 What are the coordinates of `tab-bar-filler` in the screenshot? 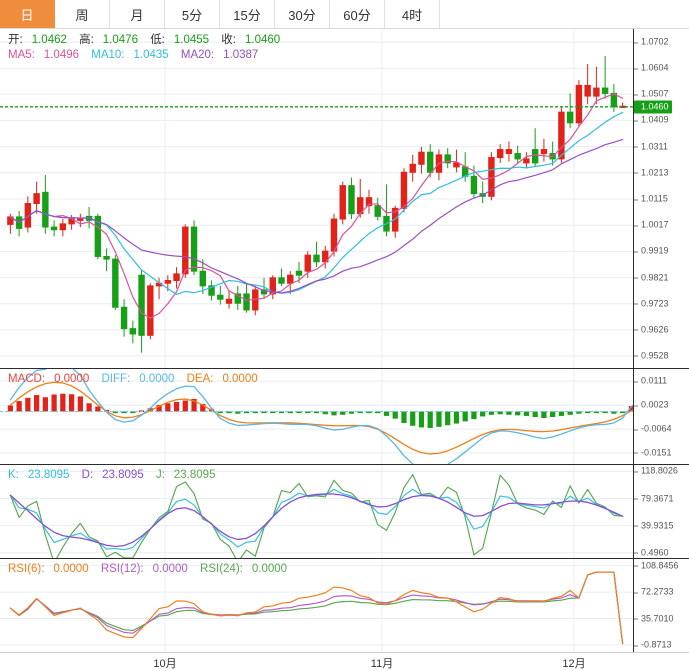 It's located at (564, 14).